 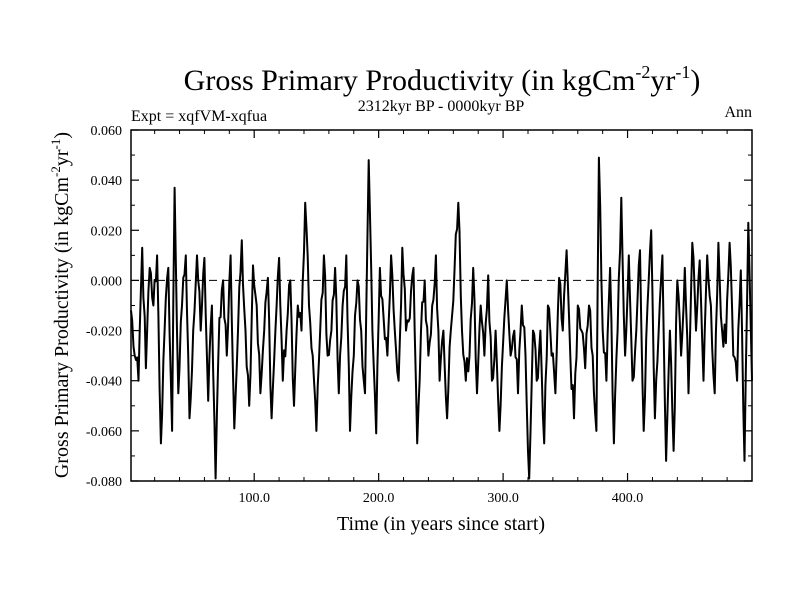 I want to click on title-sup2: -1, so click(x=682, y=72).